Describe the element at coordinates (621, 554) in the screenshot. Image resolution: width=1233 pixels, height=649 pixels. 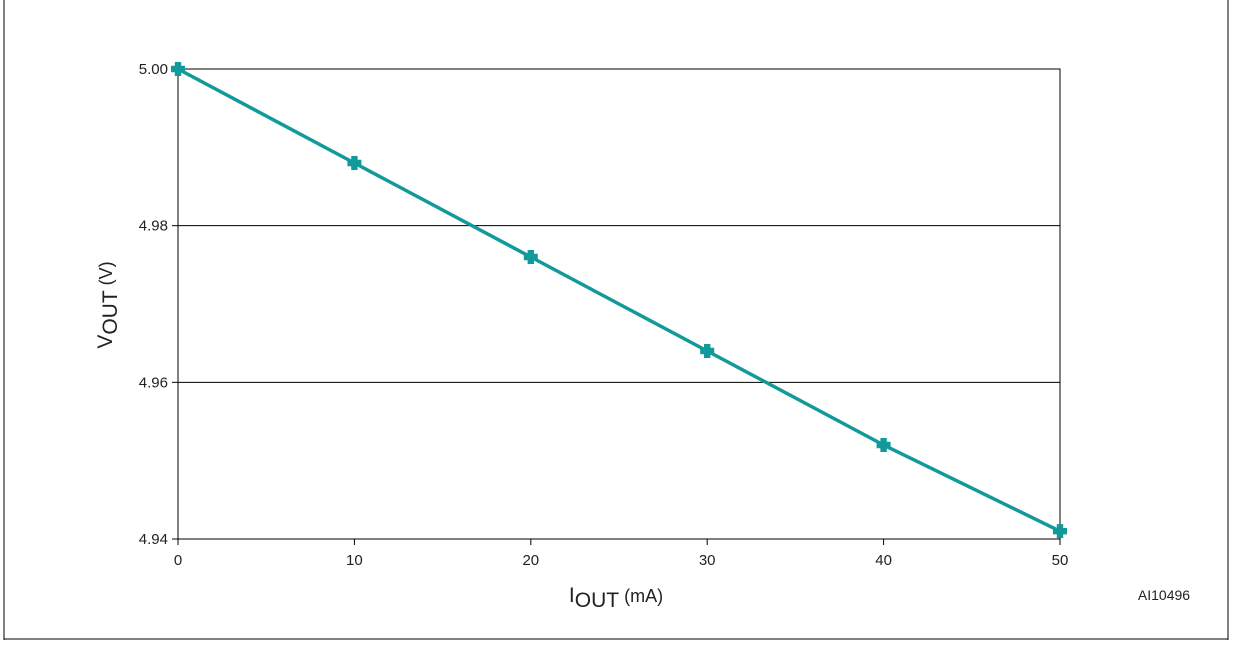
I see `x-axis-ticks: 0 10 20 30 40 50` at that location.